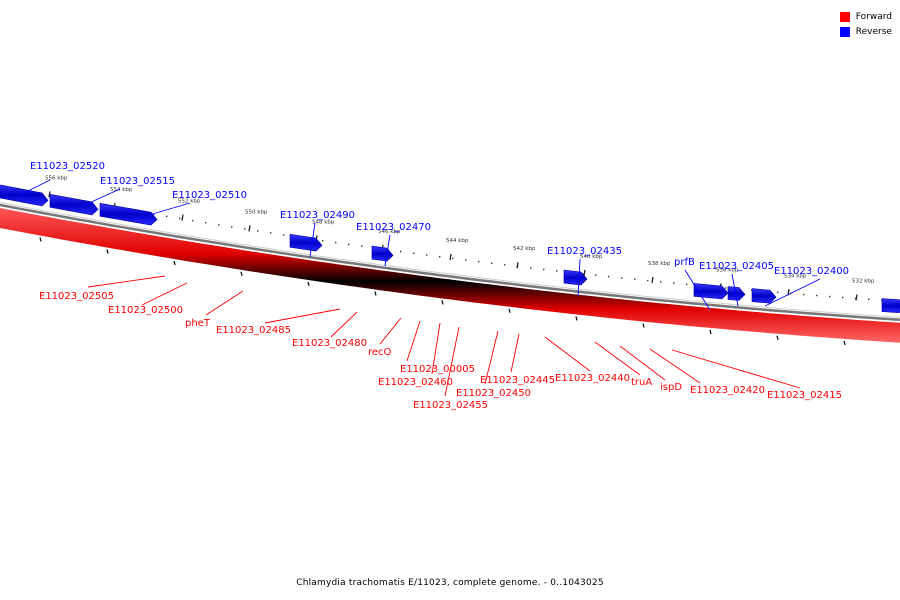  Describe the element at coordinates (198, 323) in the screenshot. I see `forward-gene-label: pheT` at that location.